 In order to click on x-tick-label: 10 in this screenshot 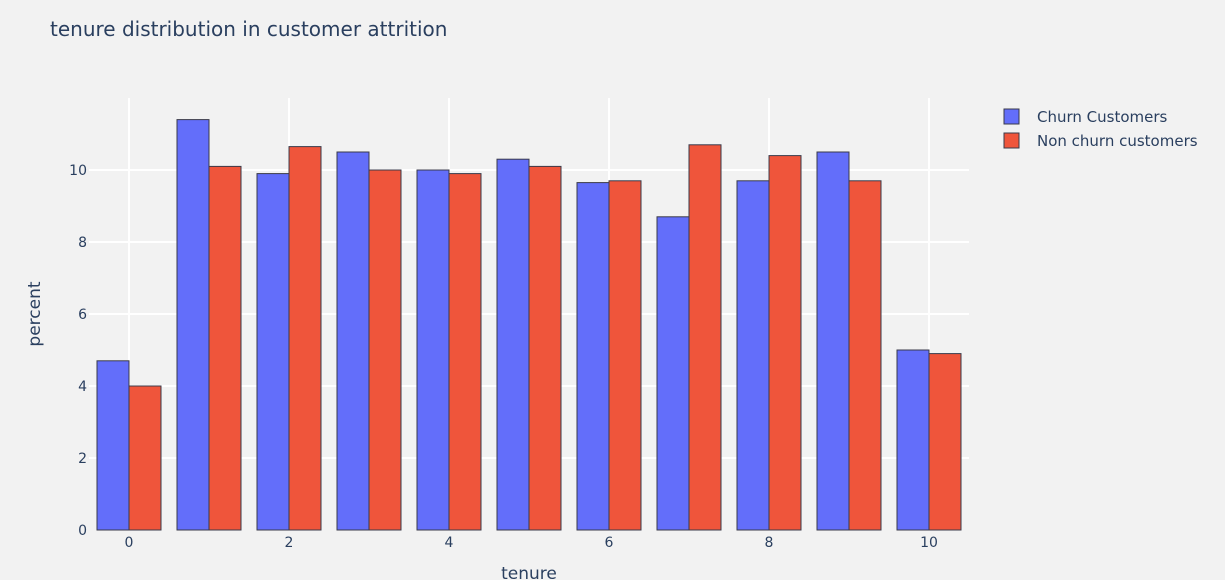, I will do `click(929, 543)`.